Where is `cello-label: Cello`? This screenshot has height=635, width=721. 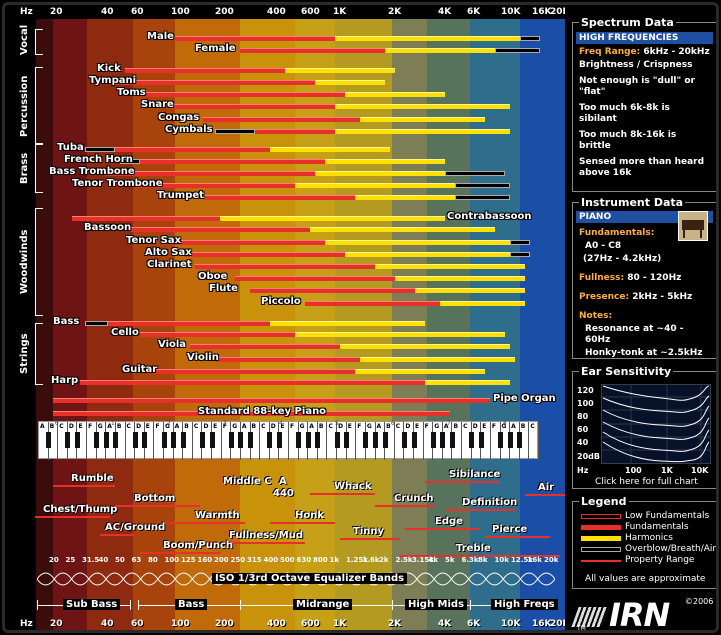 cello-label: Cello is located at coordinates (125, 332).